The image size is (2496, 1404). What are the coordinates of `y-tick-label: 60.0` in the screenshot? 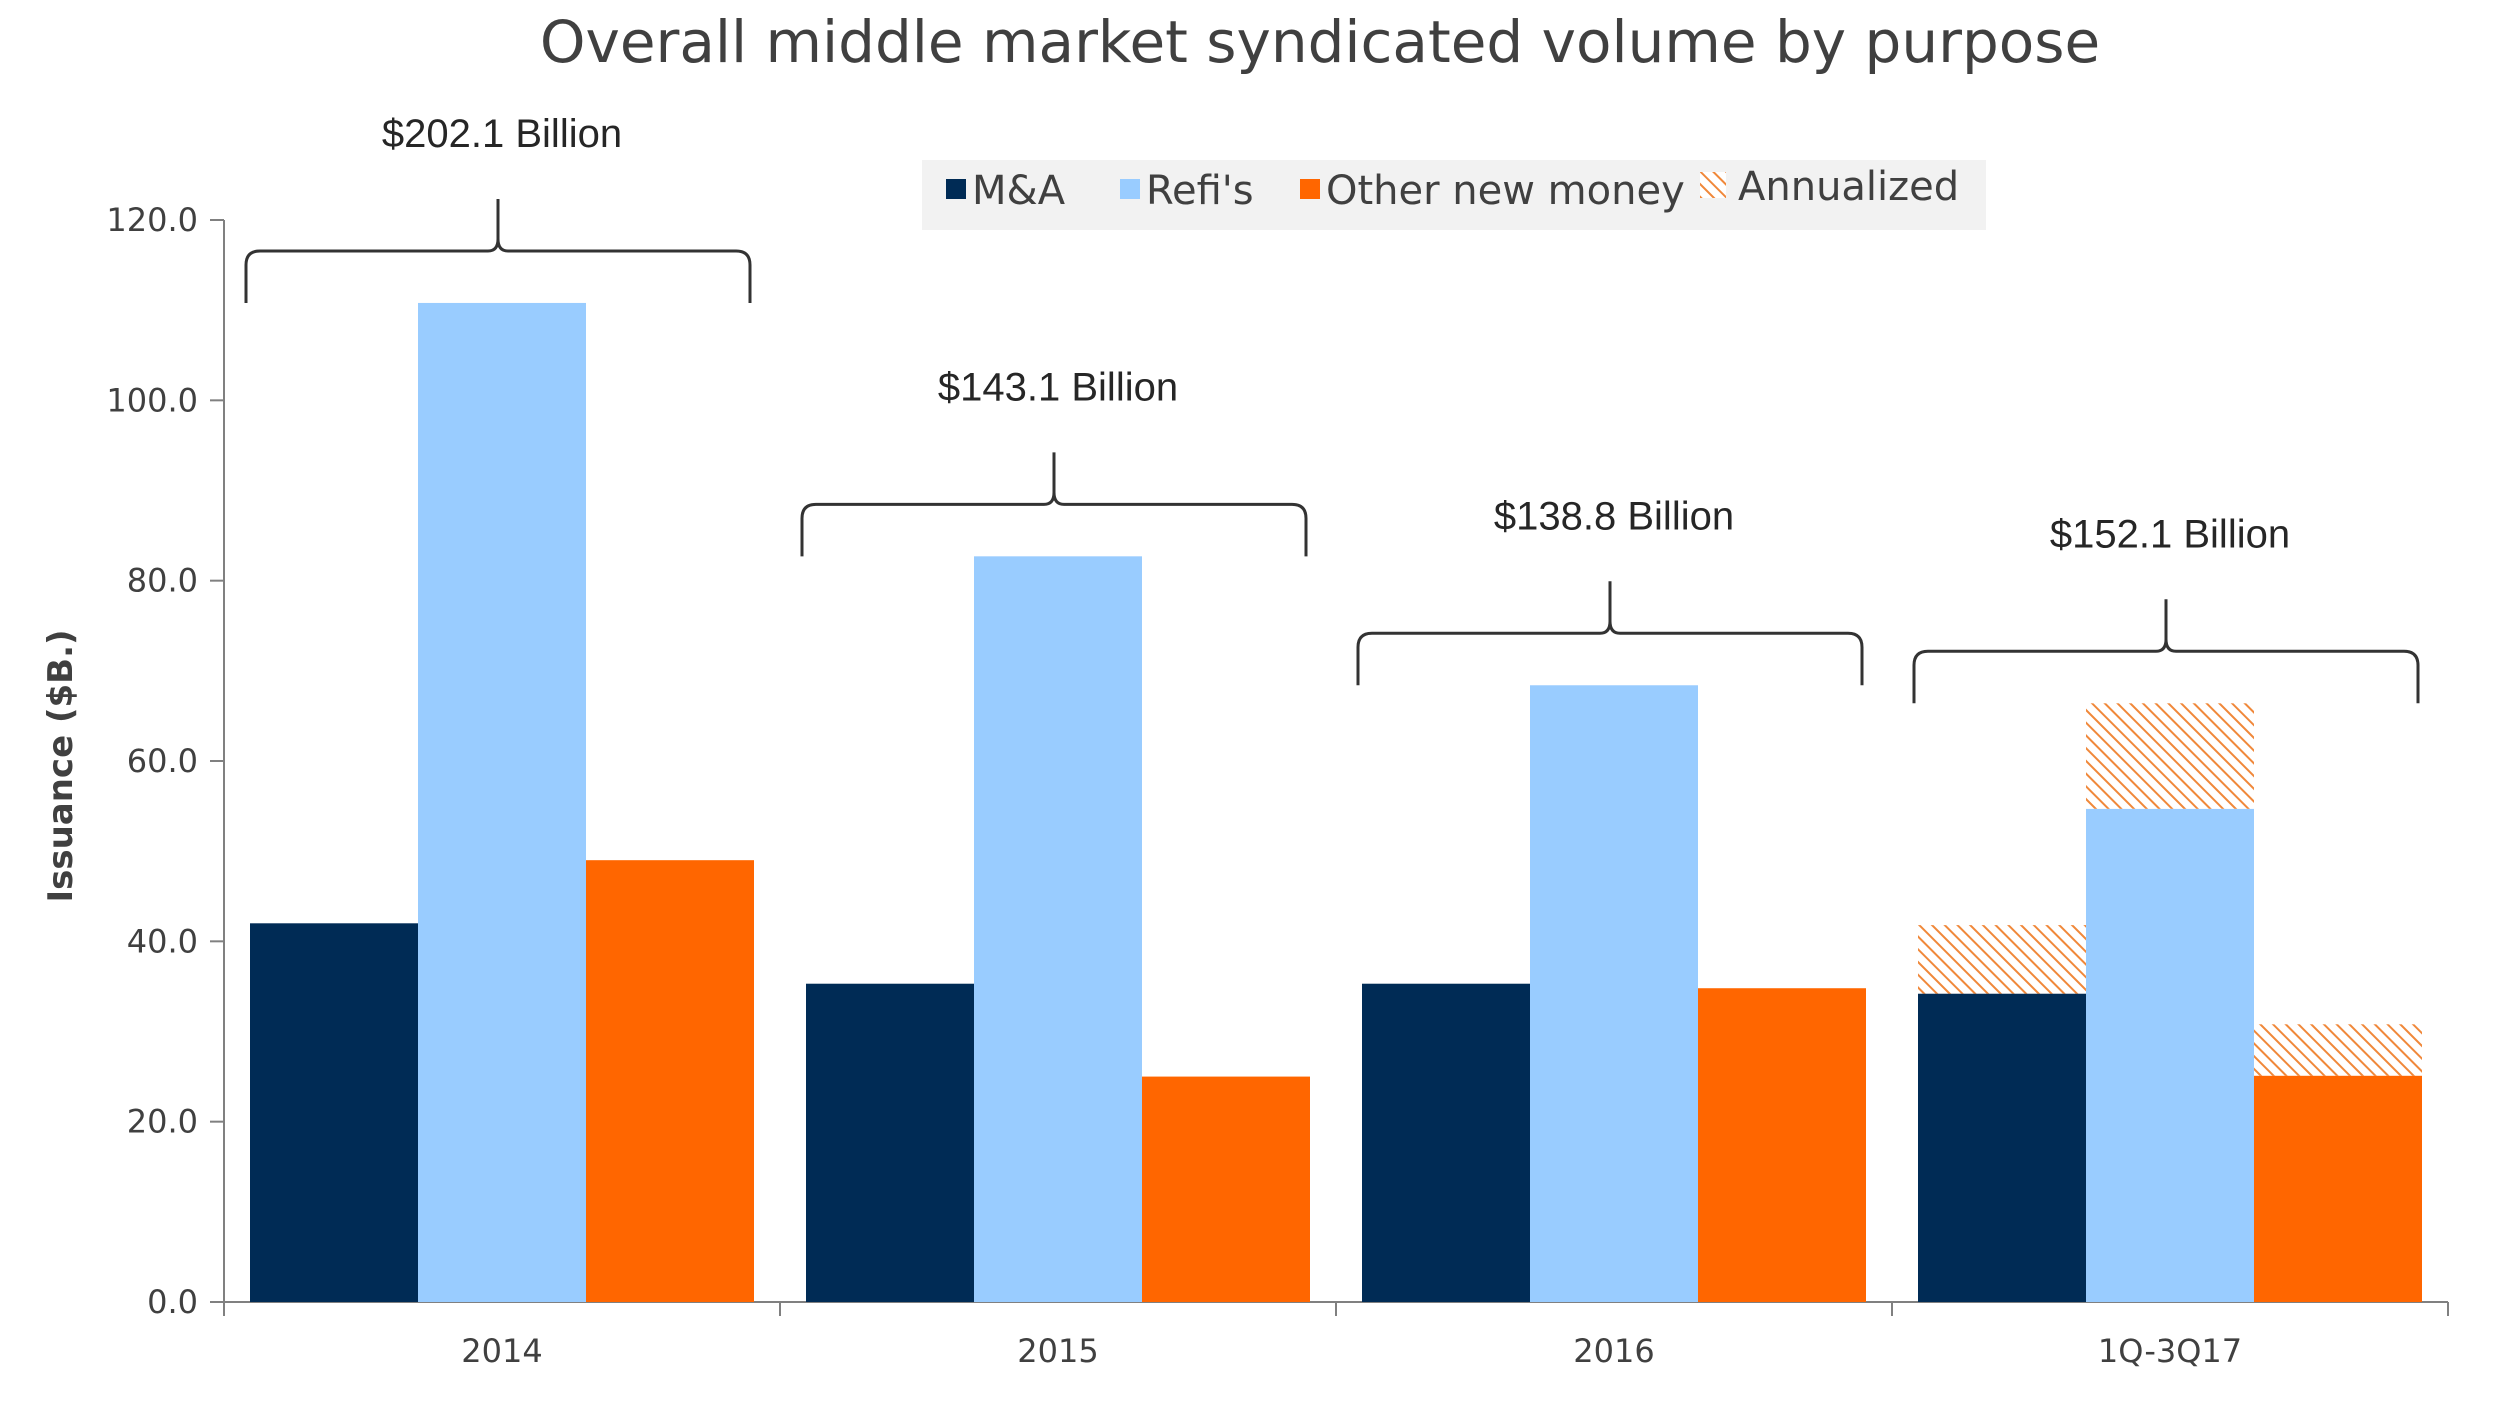 It's located at (162, 761).